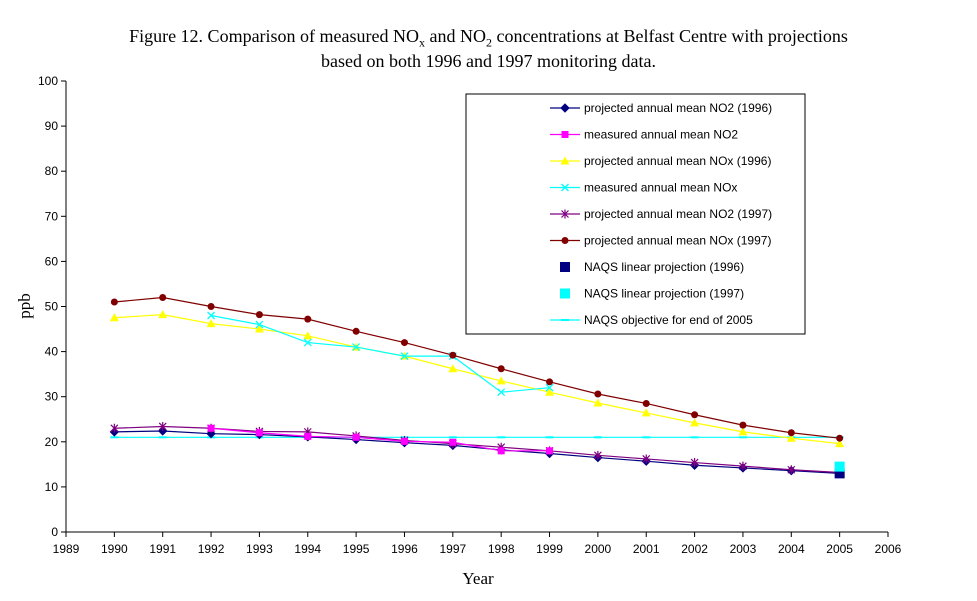 The image size is (977, 601). I want to click on x-axis-title: Year, so click(478, 578).